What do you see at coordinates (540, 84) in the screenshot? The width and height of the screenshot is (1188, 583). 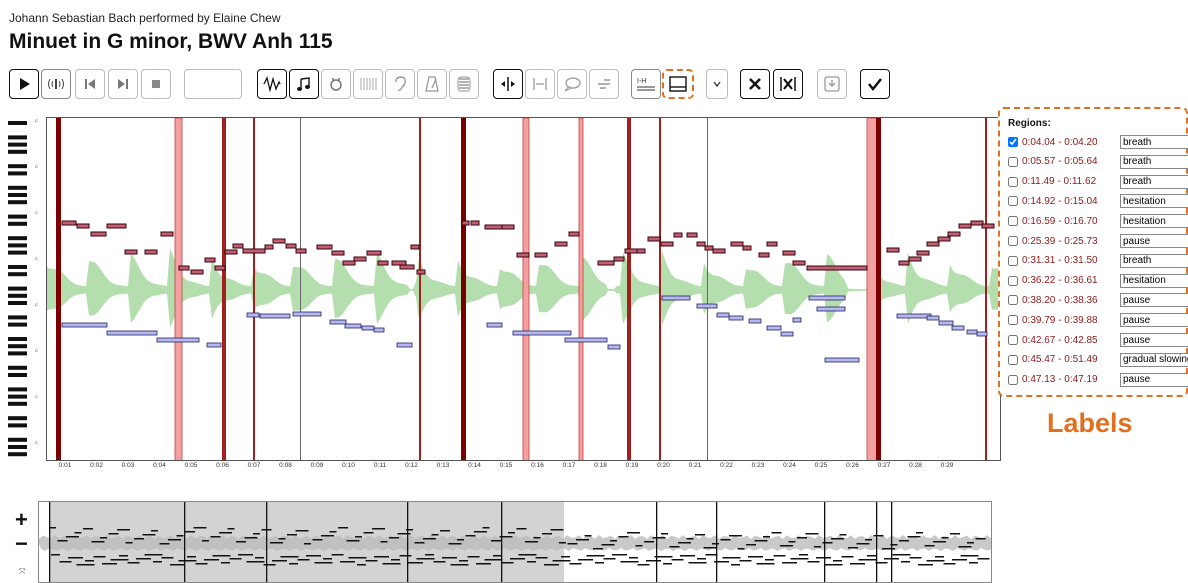 I see `segment-button` at bounding box center [540, 84].